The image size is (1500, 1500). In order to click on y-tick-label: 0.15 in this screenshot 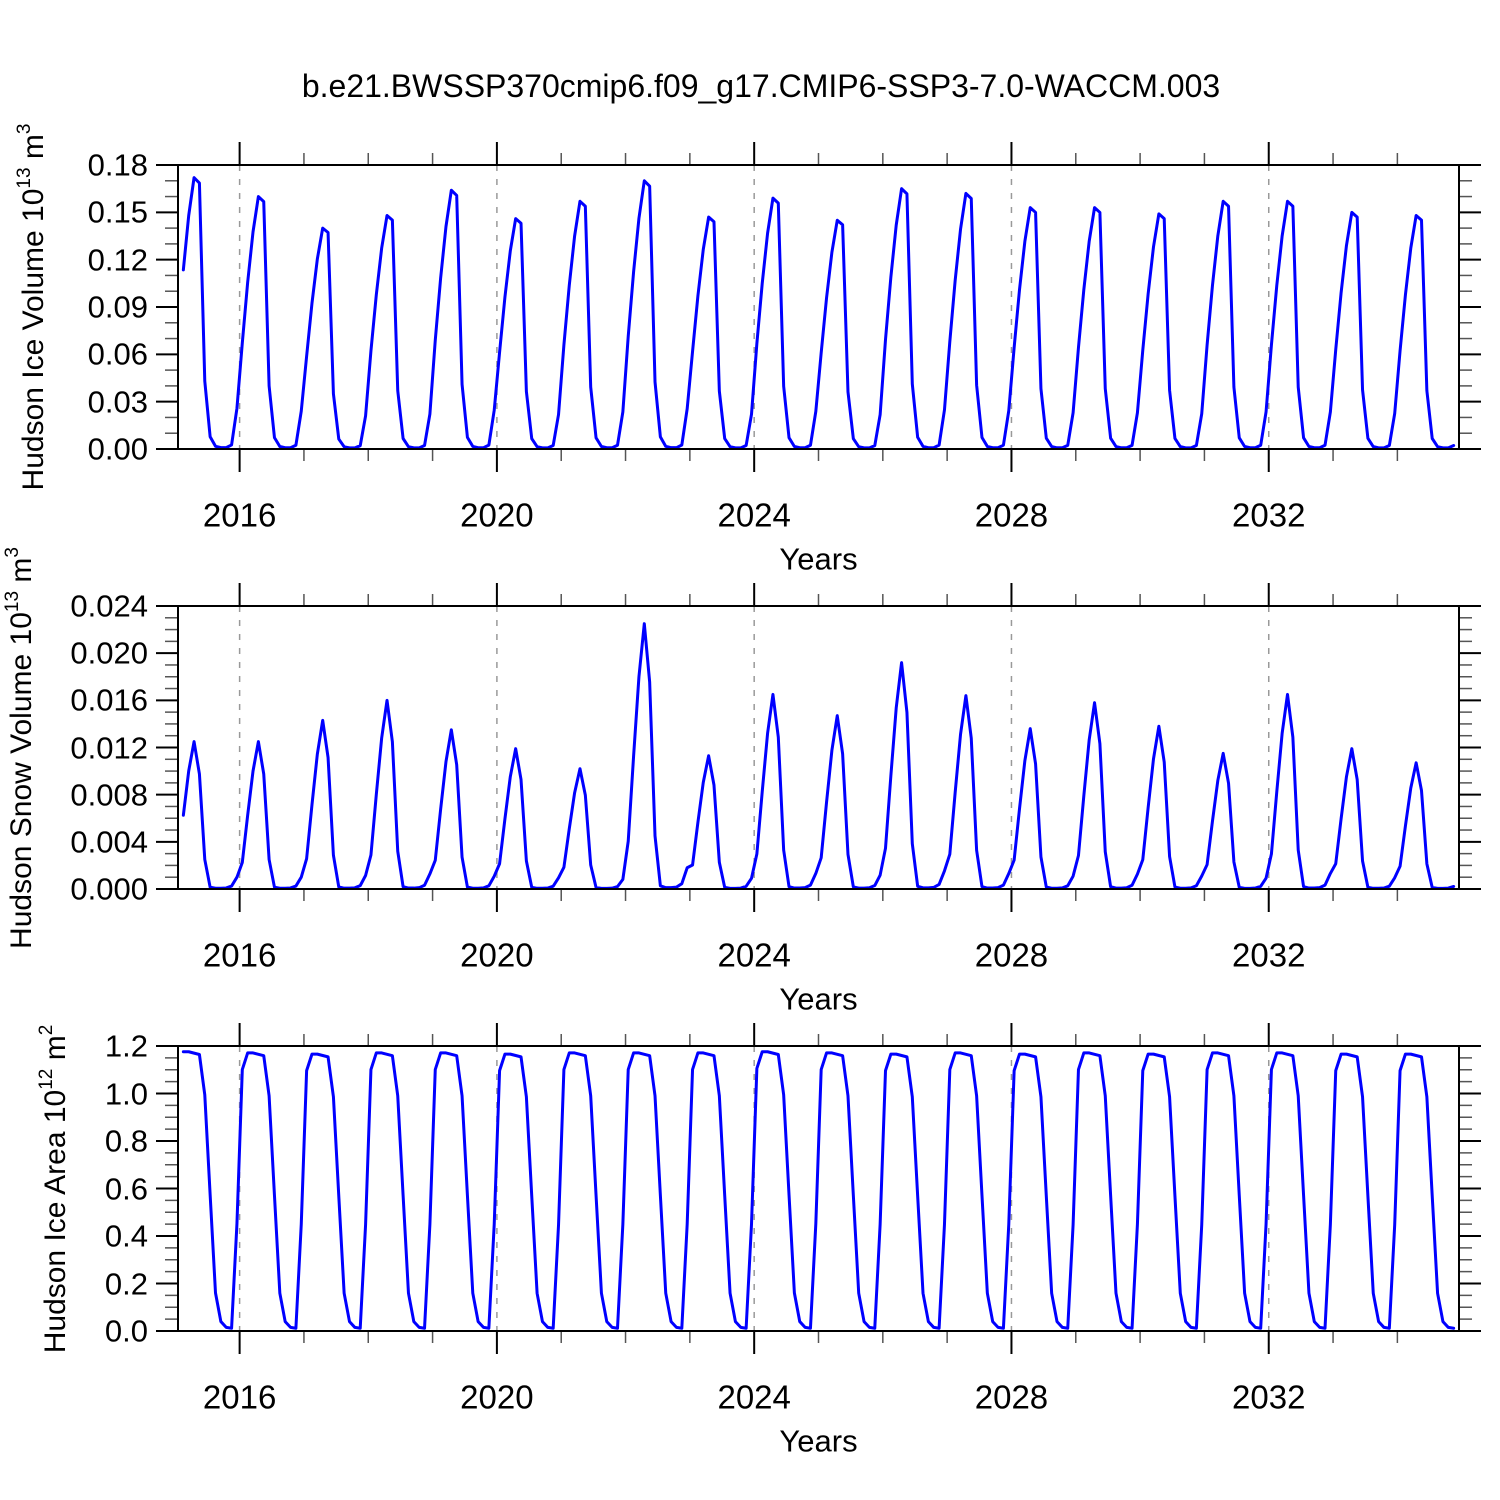, I will do `click(117, 212)`.